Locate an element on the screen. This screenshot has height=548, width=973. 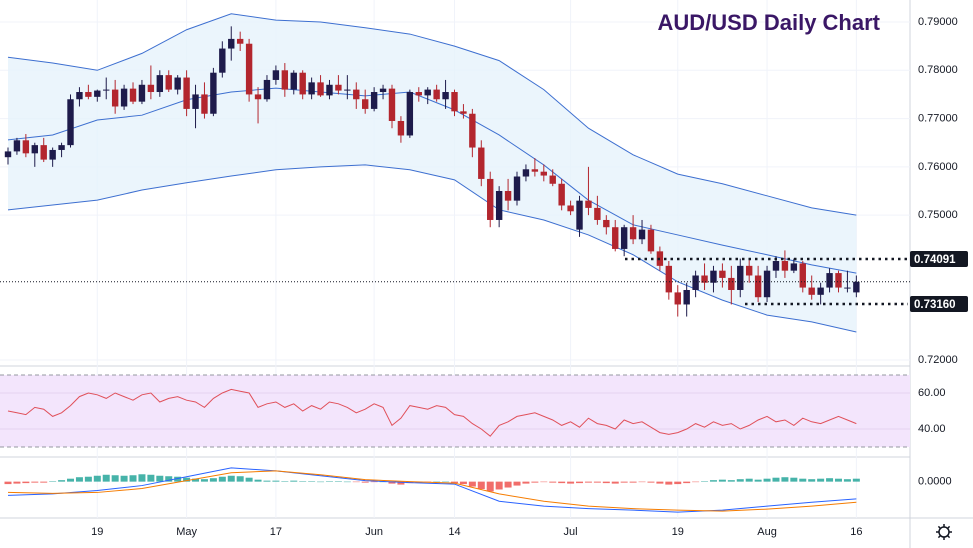
level-box is located at coordinates (939, 259).